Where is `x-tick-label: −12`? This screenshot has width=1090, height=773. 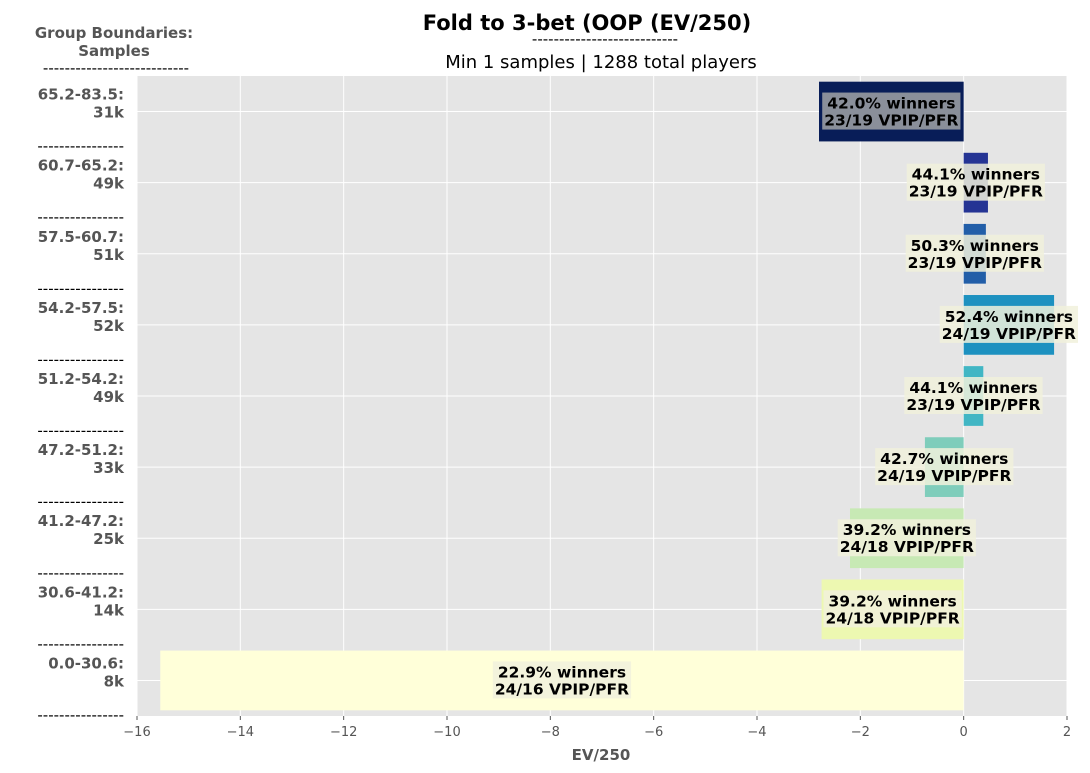
x-tick-label: −12 is located at coordinates (343, 732).